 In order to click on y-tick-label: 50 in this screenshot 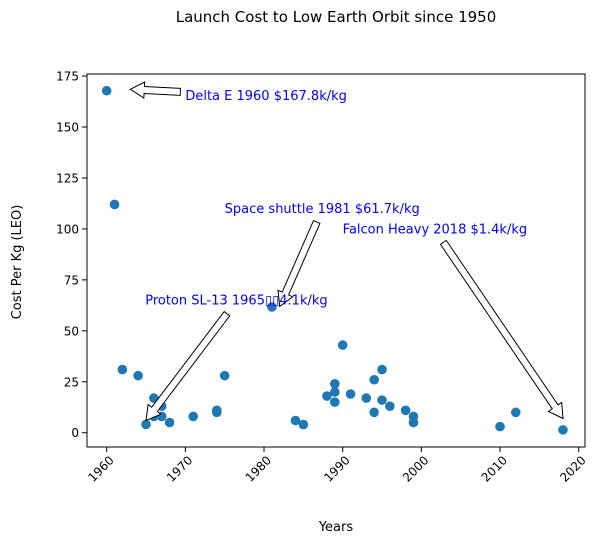, I will do `click(71, 331)`.